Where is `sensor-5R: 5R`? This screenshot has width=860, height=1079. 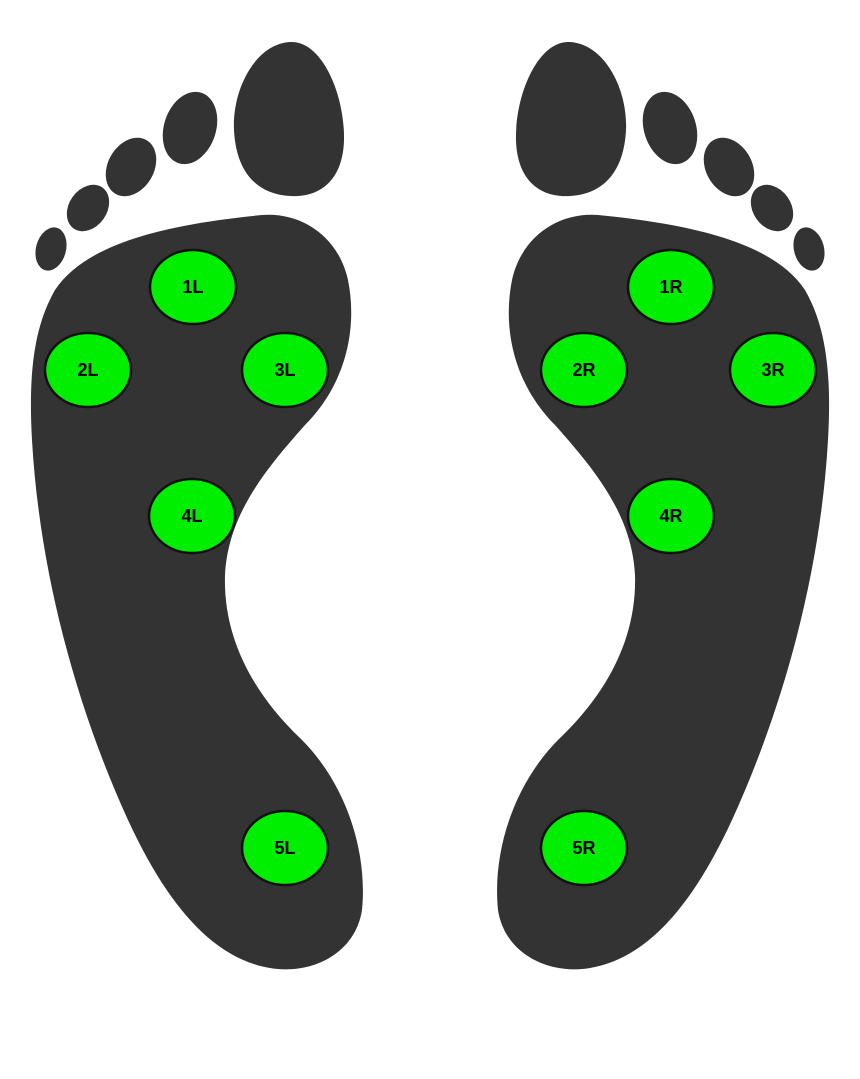 sensor-5R: 5R is located at coordinates (584, 848).